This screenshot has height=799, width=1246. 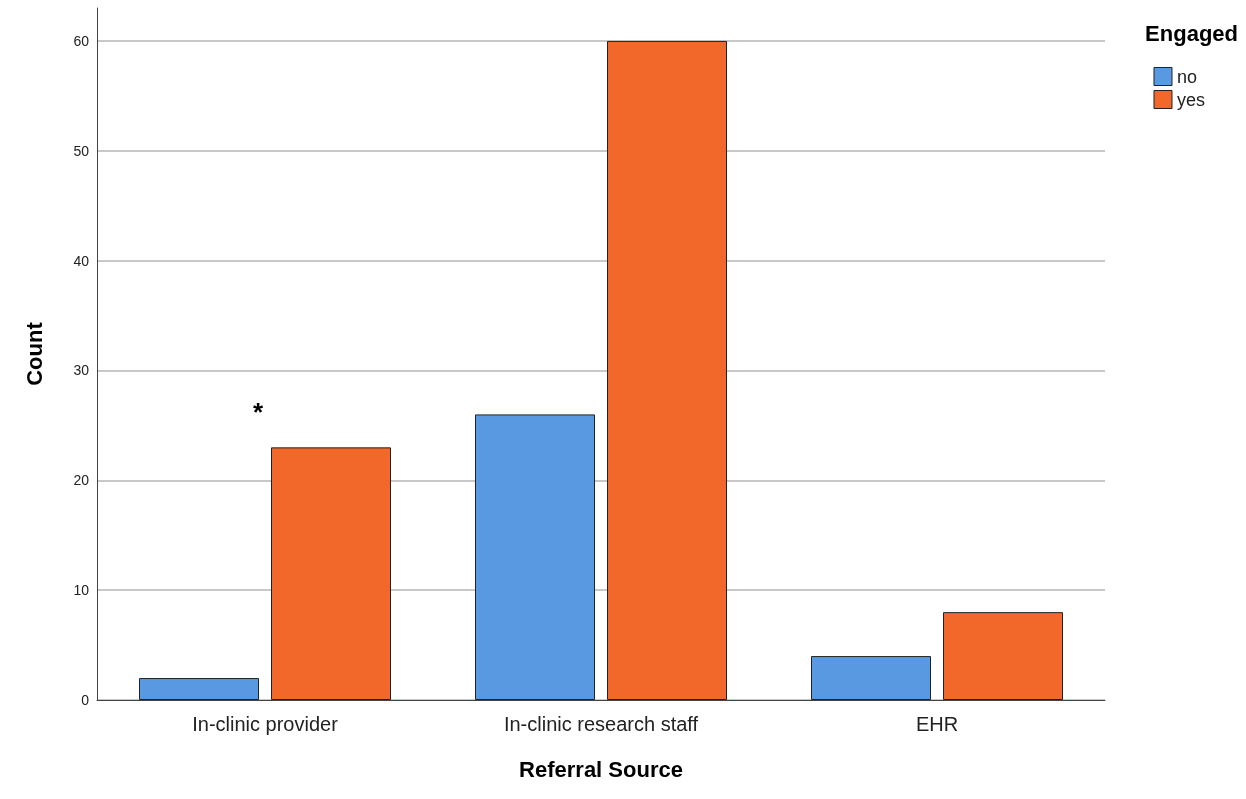 What do you see at coordinates (1192, 33) in the screenshot?
I see `legend-title: Engaged` at bounding box center [1192, 33].